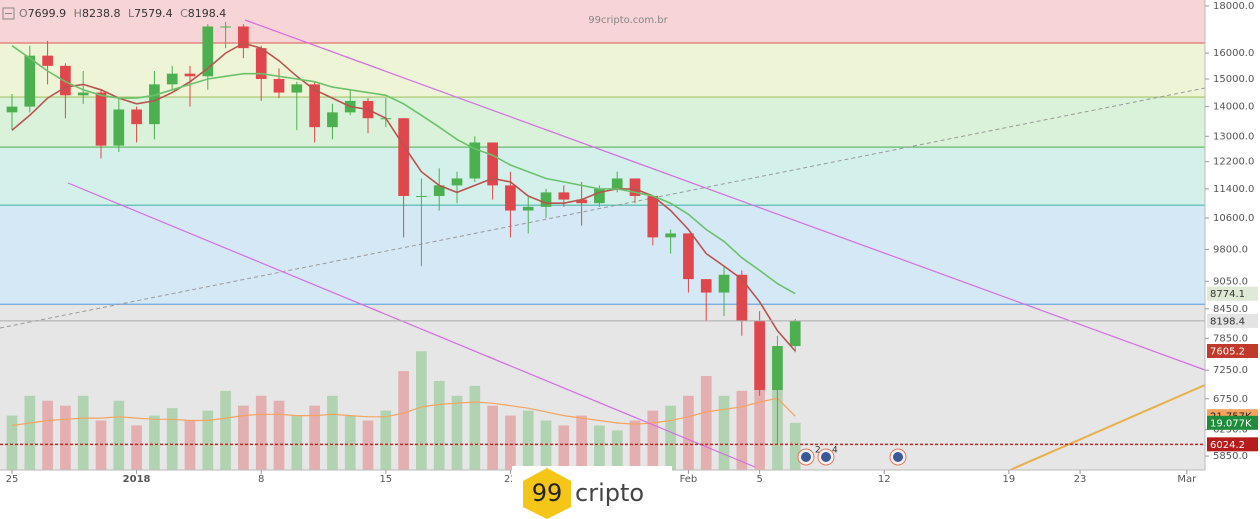  I want to click on ohlc-prefix: C, so click(184, 13).